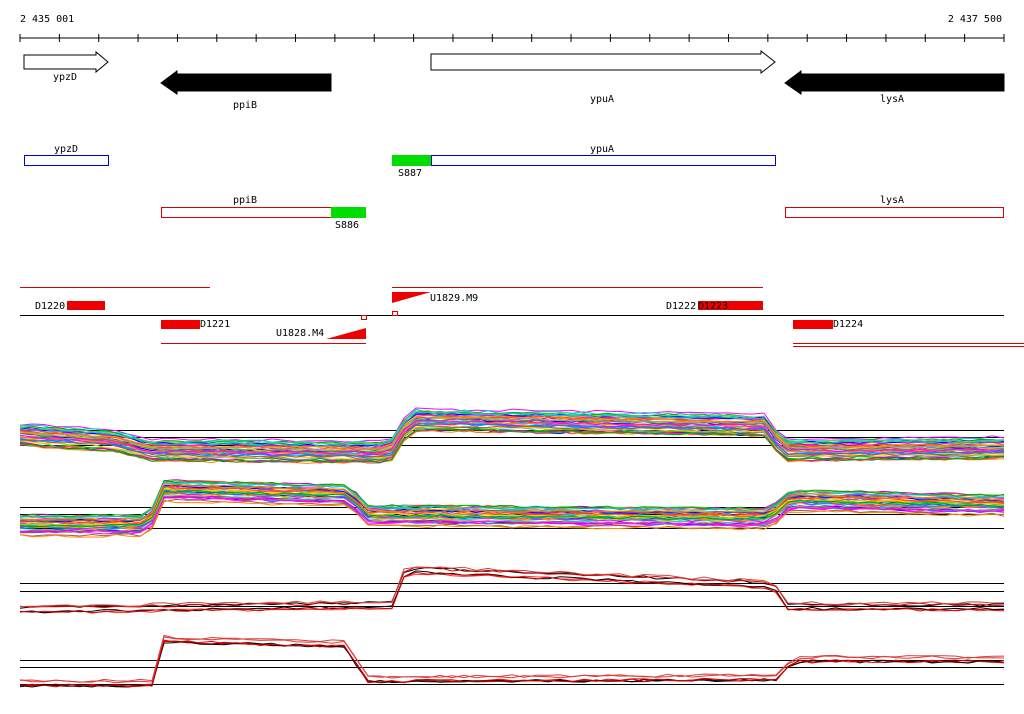 The width and height of the screenshot is (1024, 714). Describe the element at coordinates (300, 333) in the screenshot. I see `feature-label: U1828.M4` at that location.